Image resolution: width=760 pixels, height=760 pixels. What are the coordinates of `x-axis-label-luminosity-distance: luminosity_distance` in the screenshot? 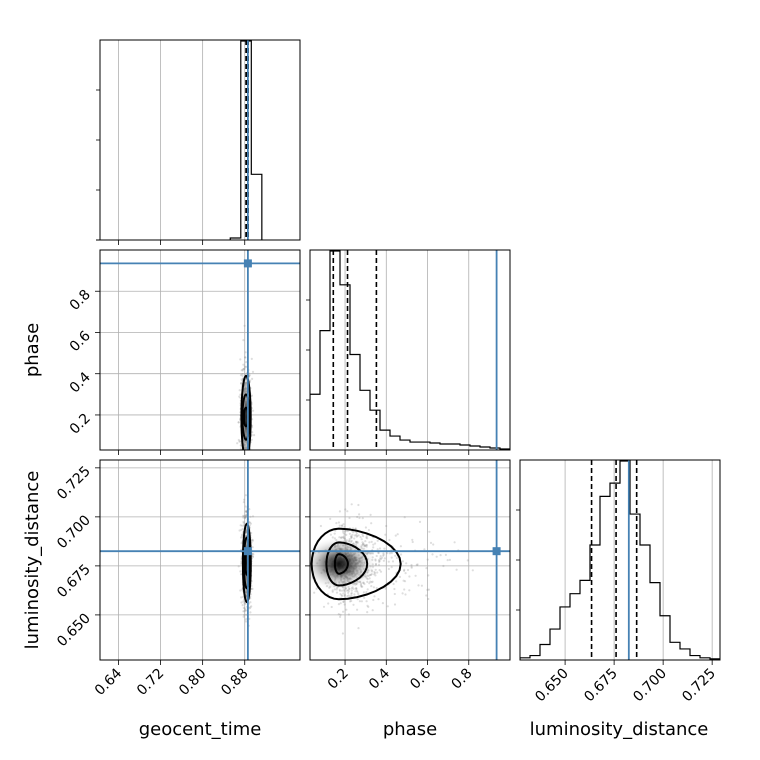 It's located at (619, 729).